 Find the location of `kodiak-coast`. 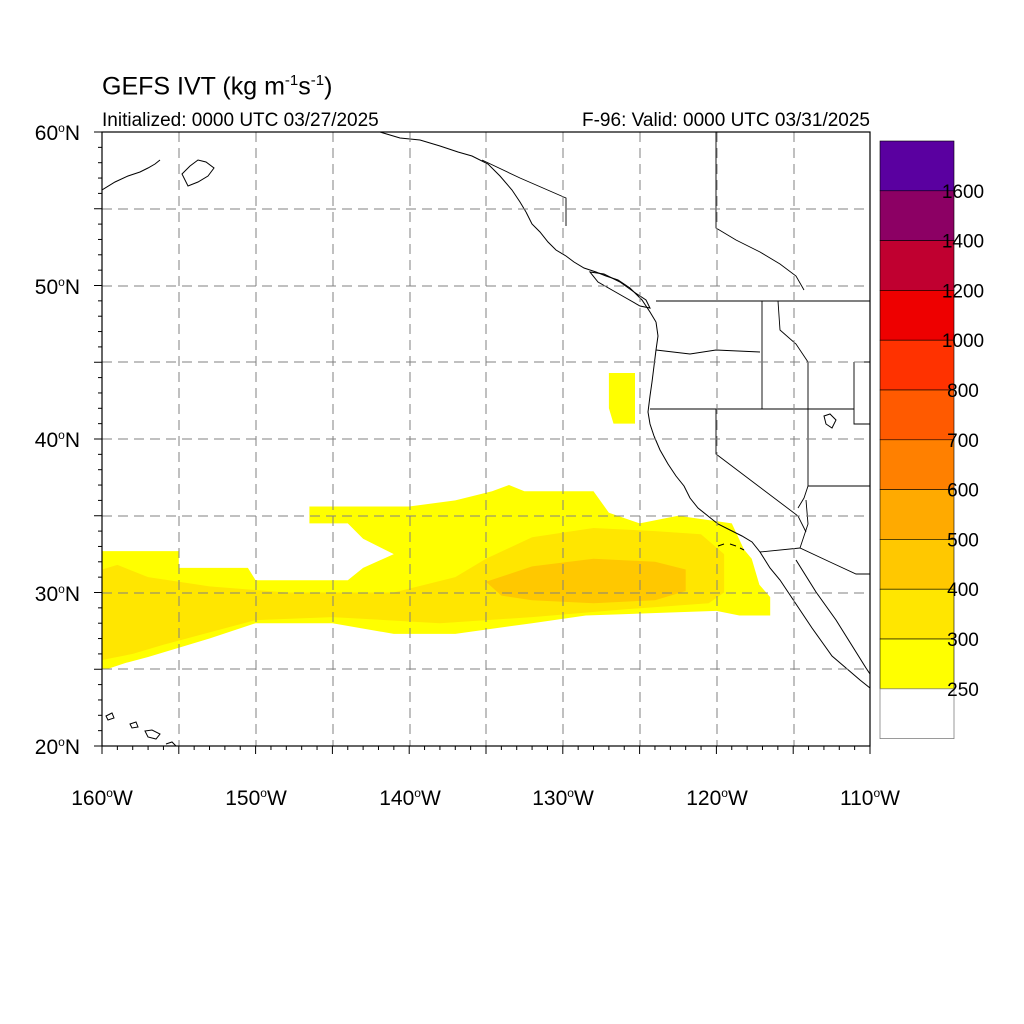

kodiak-coast is located at coordinates (198, 173).